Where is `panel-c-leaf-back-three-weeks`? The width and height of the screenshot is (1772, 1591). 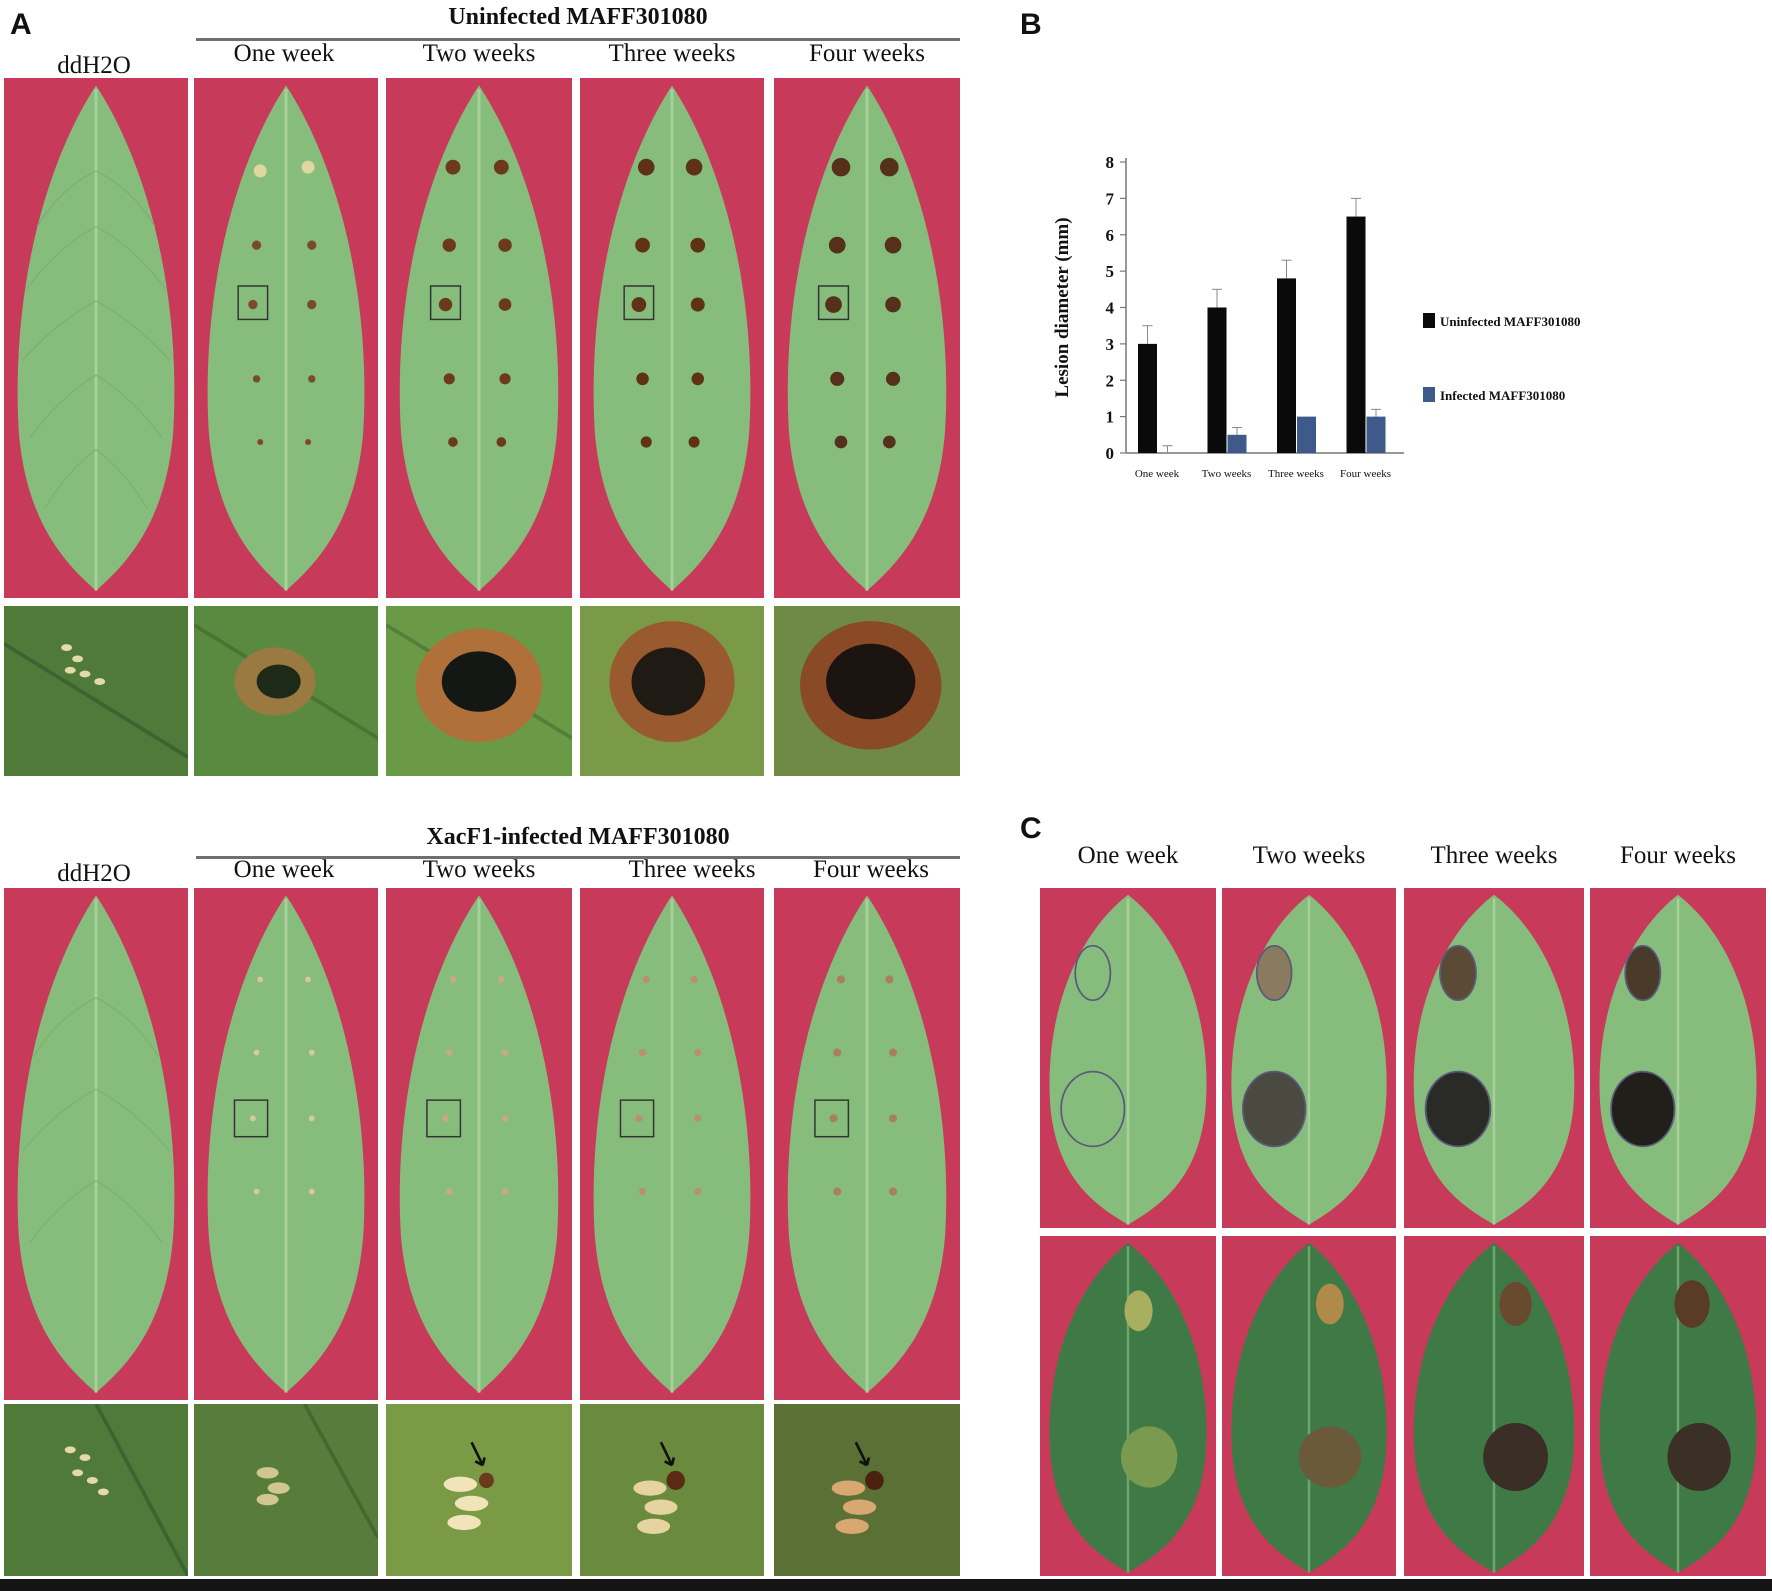
panel-c-leaf-back-three-weeks is located at coordinates (1494, 1058).